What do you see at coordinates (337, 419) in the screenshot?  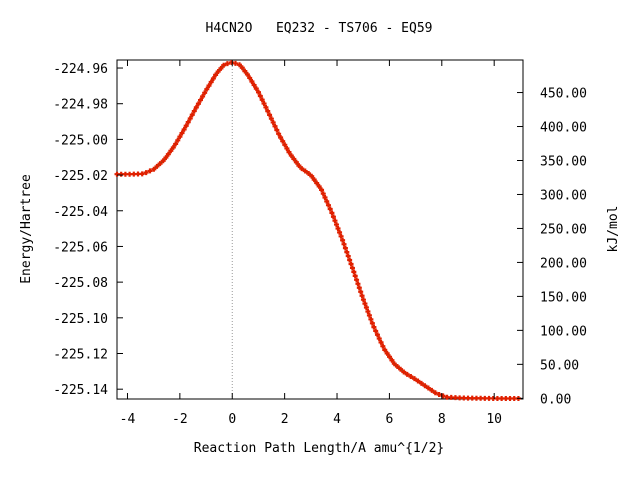 I see `x-tick-label: 4` at bounding box center [337, 419].